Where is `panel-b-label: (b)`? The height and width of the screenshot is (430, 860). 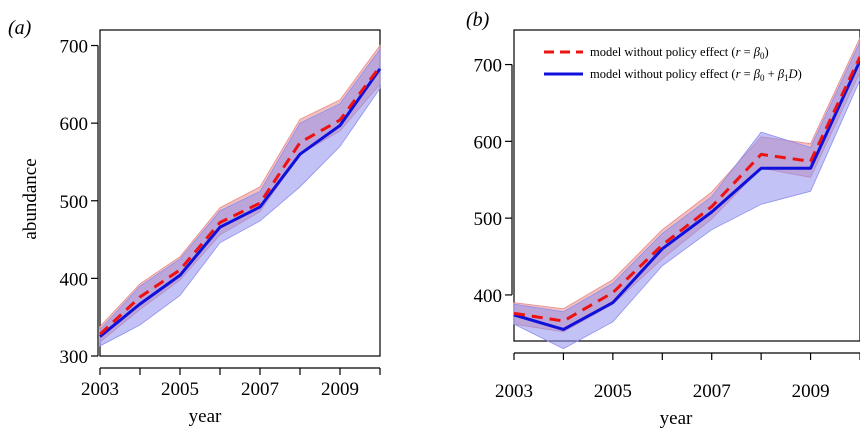
panel-b-label: (b) is located at coordinates (478, 20).